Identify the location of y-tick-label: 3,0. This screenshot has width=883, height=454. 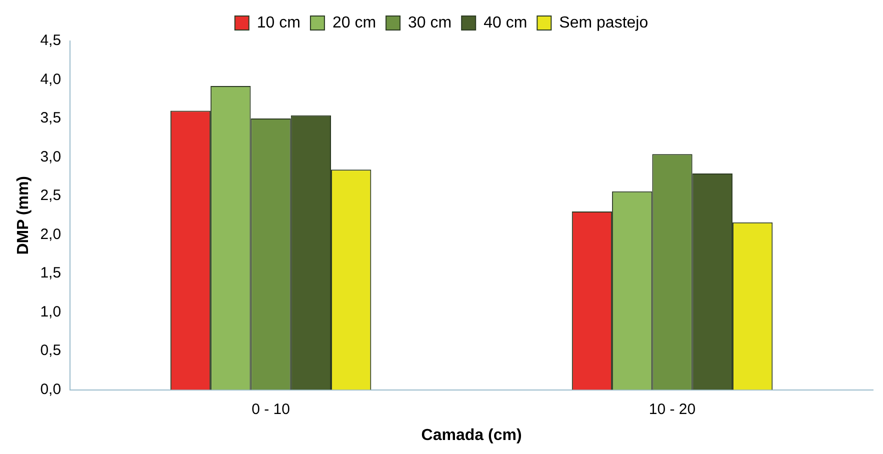
(51, 157).